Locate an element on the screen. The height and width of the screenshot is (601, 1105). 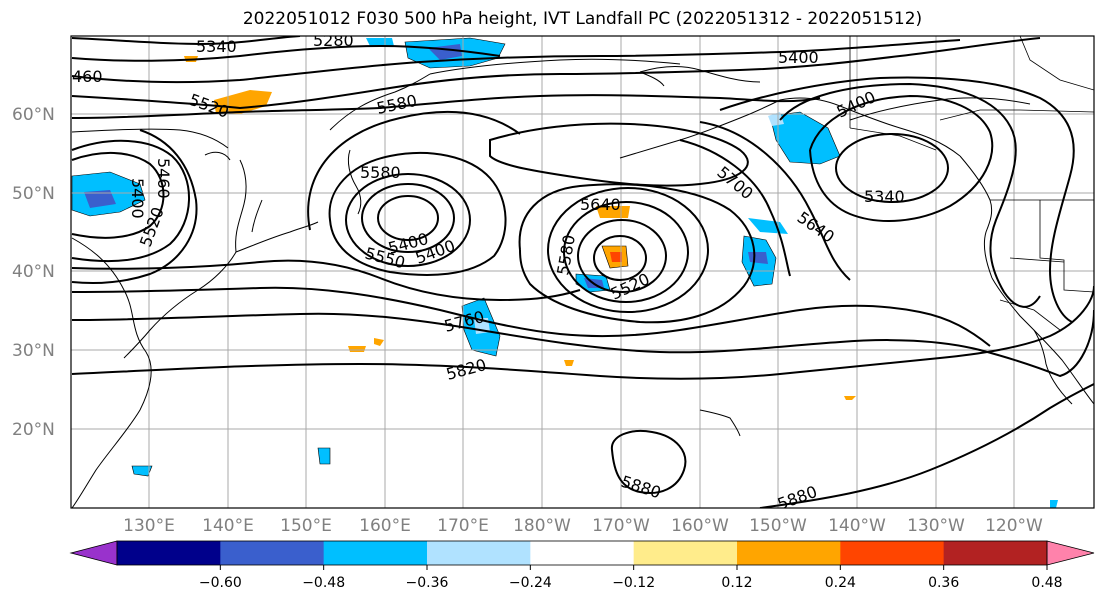
lon-label: 130°W is located at coordinates (936, 526).